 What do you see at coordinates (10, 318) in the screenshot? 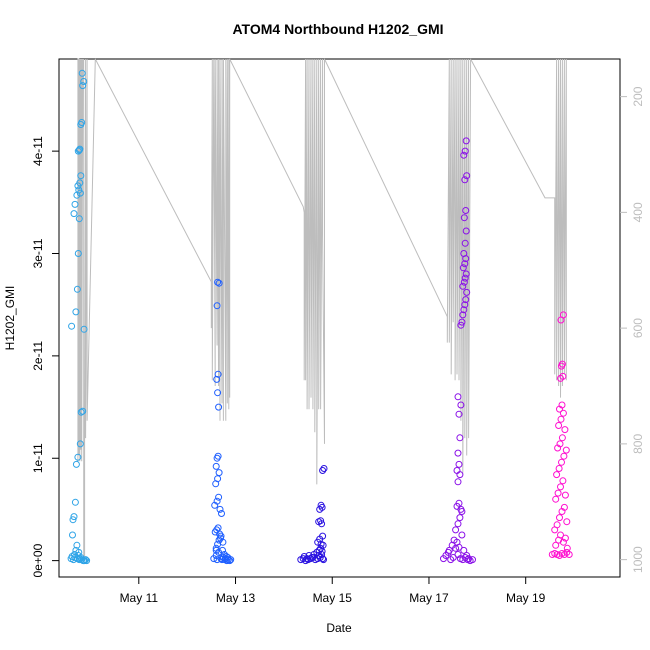
I see `y-axis-label: H1202_GMI` at bounding box center [10, 318].